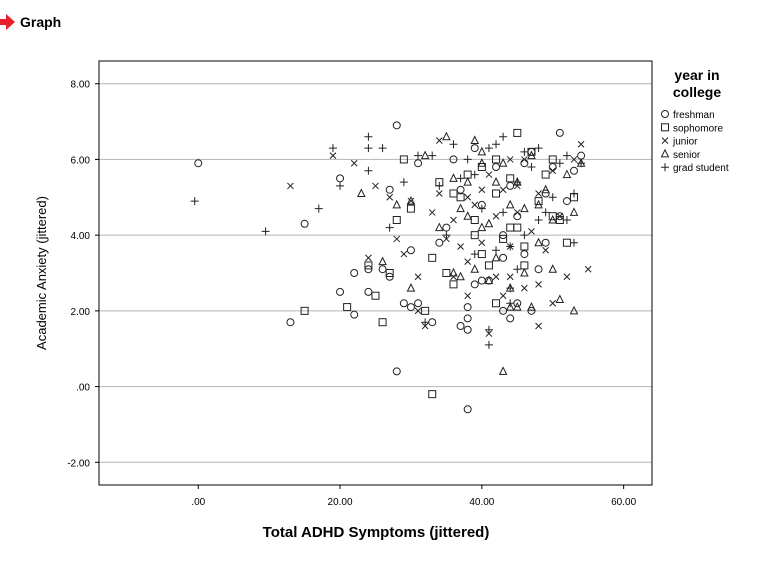  What do you see at coordinates (8, 22) in the screenshot?
I see `arrow-right-icon` at bounding box center [8, 22].